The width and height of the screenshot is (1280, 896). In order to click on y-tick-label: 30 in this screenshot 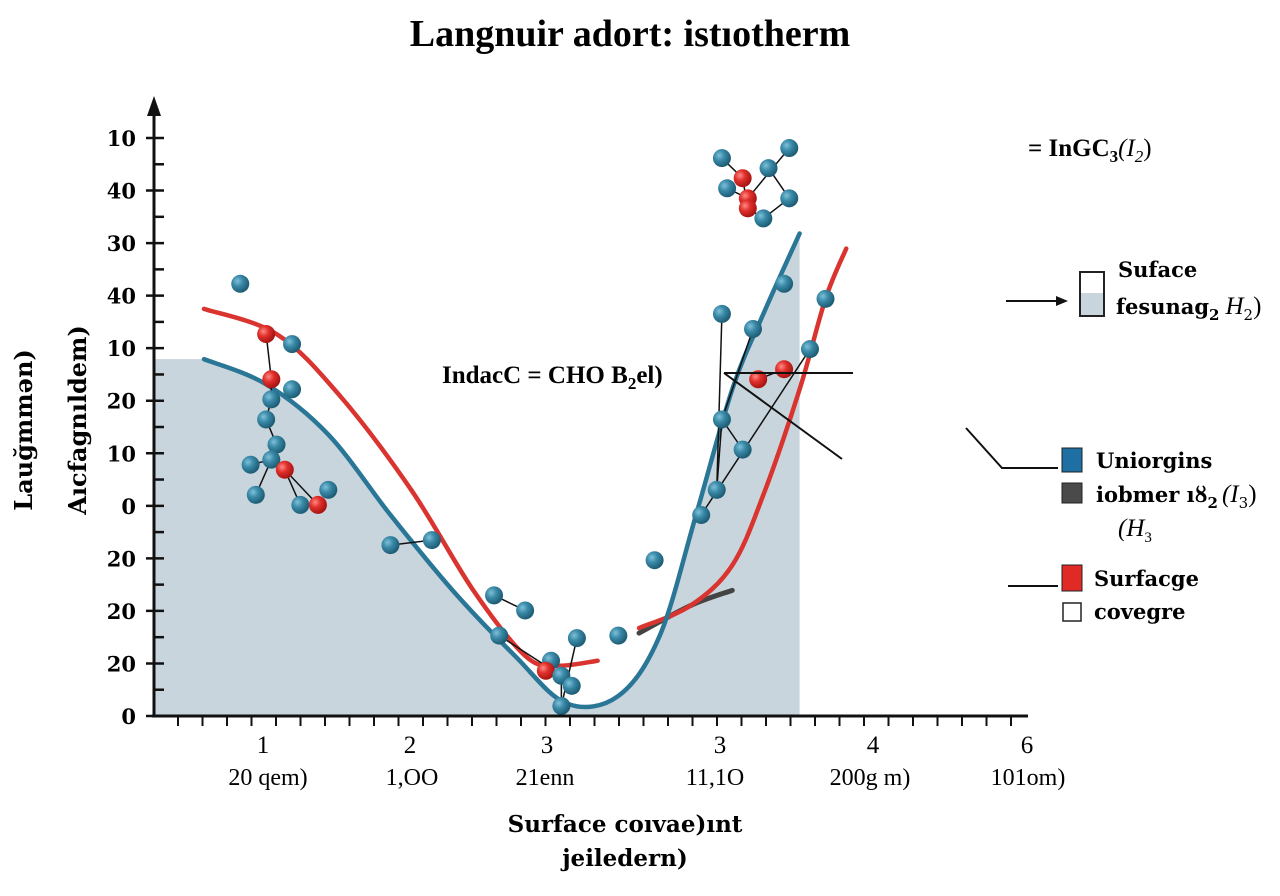, I will do `click(121, 243)`.